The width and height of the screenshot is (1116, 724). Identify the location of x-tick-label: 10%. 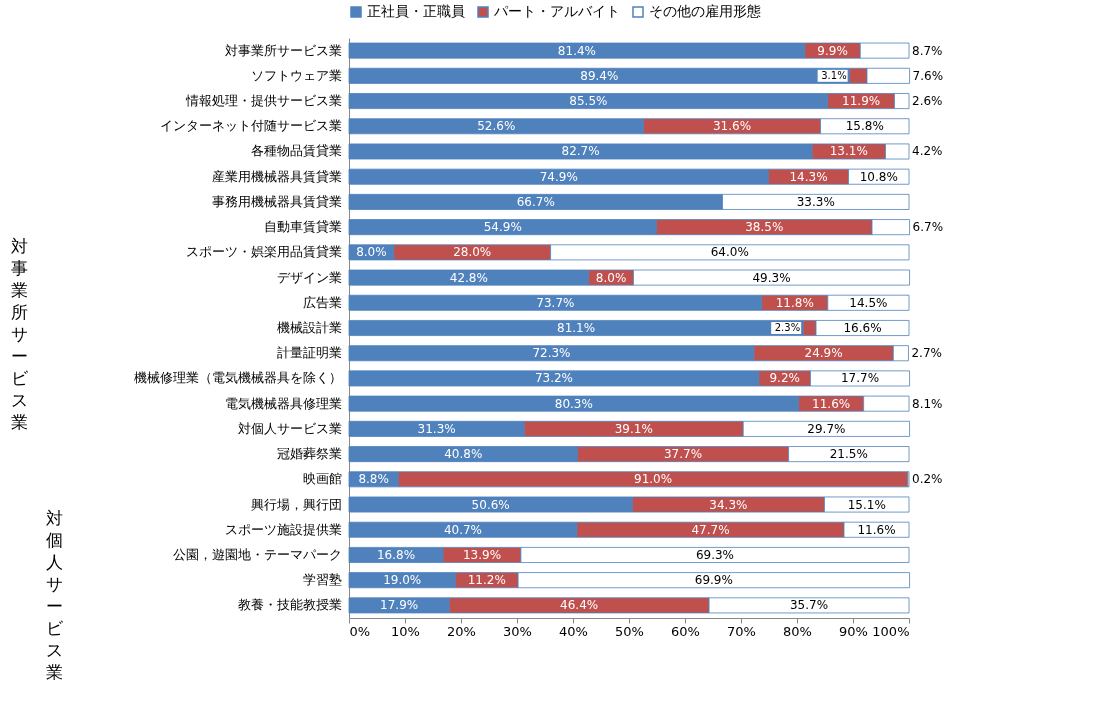
(405, 631).